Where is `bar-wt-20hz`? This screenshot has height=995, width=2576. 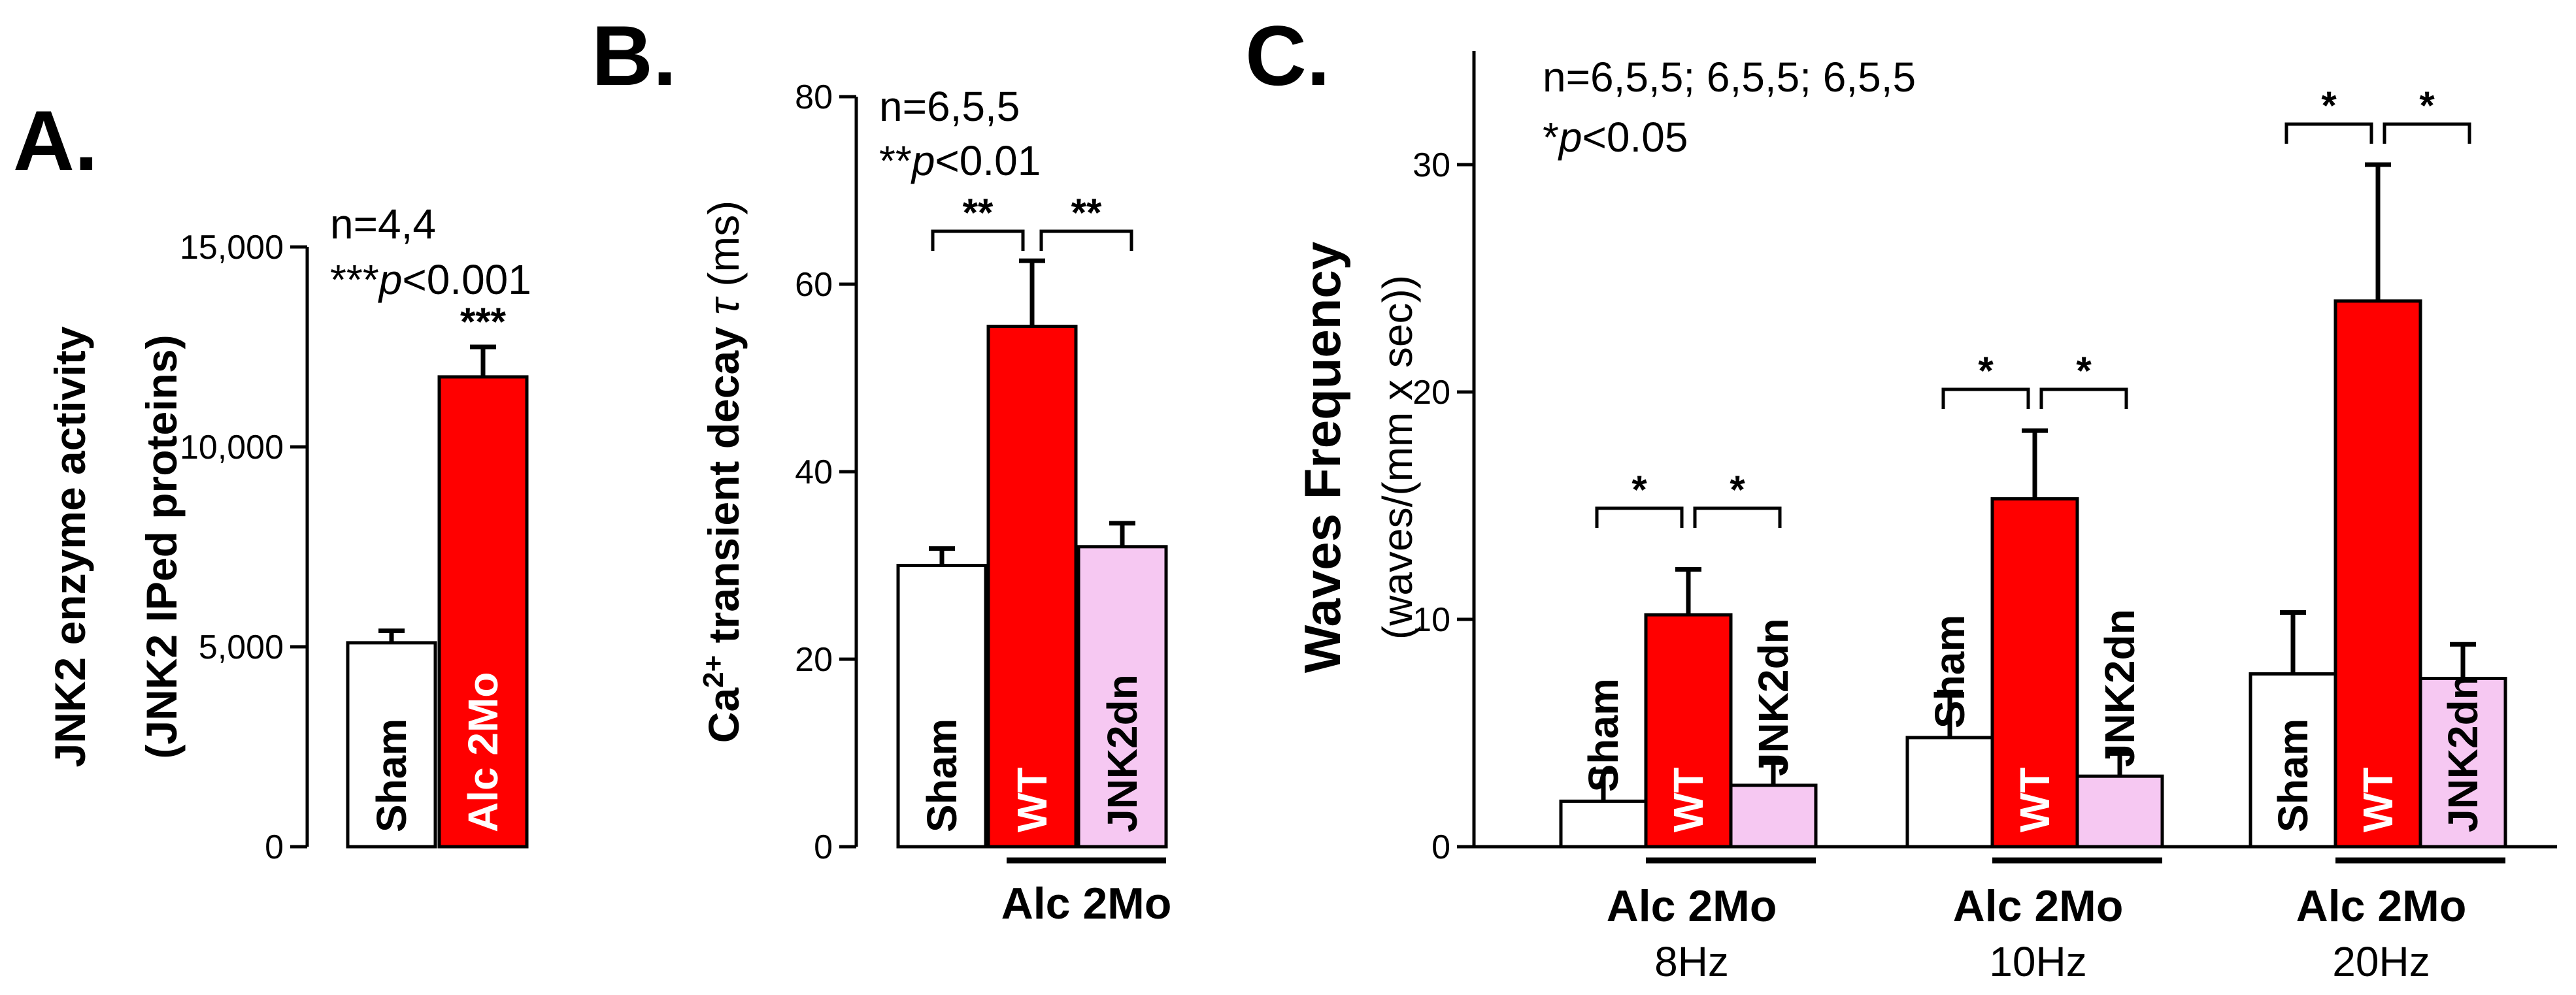 bar-wt-20hz is located at coordinates (2377, 574).